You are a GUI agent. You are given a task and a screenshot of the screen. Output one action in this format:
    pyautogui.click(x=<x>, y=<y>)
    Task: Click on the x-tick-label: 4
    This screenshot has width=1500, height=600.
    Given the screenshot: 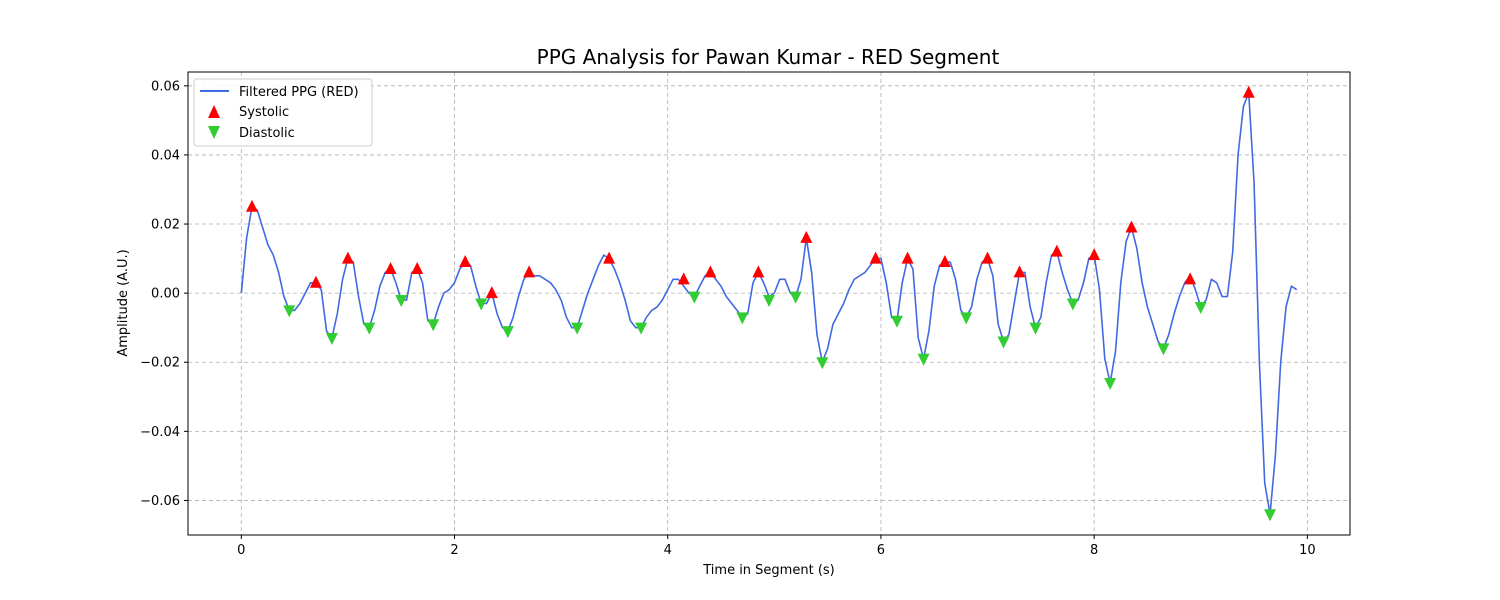 What is the action you would take?
    pyautogui.click(x=668, y=550)
    